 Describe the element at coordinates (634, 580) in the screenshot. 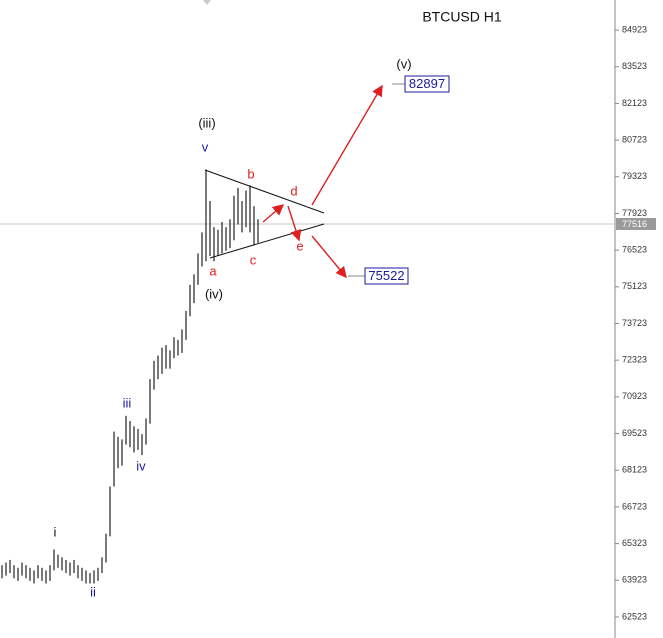

I see `y-tick-label: 63923` at that location.